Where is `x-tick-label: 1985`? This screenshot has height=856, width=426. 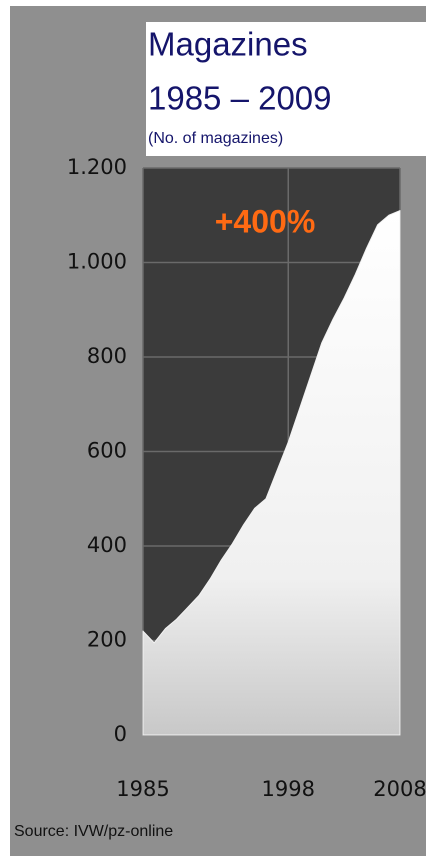 x-tick-label: 1985 is located at coordinates (142, 789).